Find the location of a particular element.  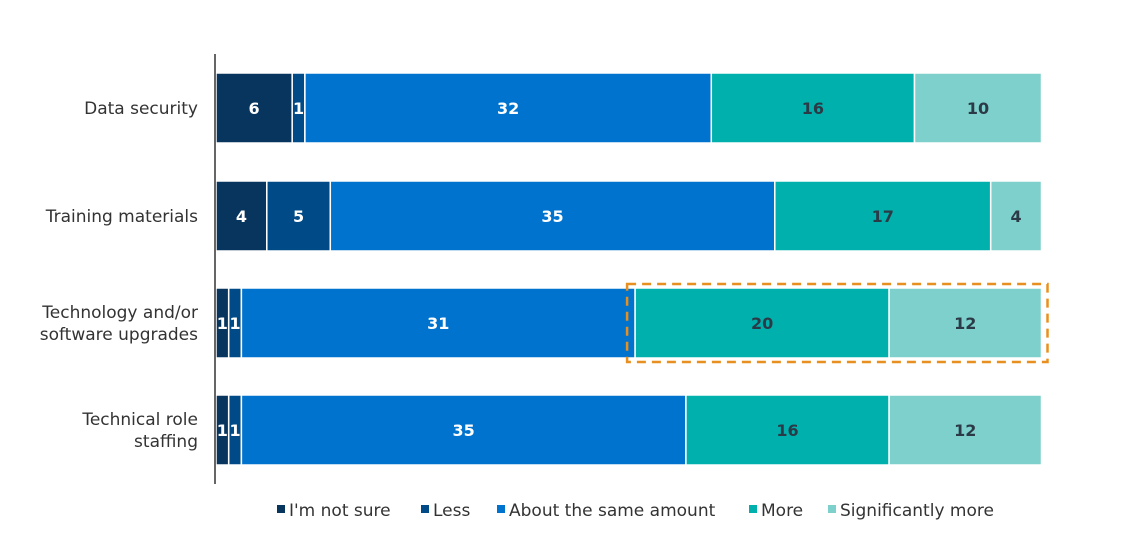

data-label: 10 is located at coordinates (978, 108).